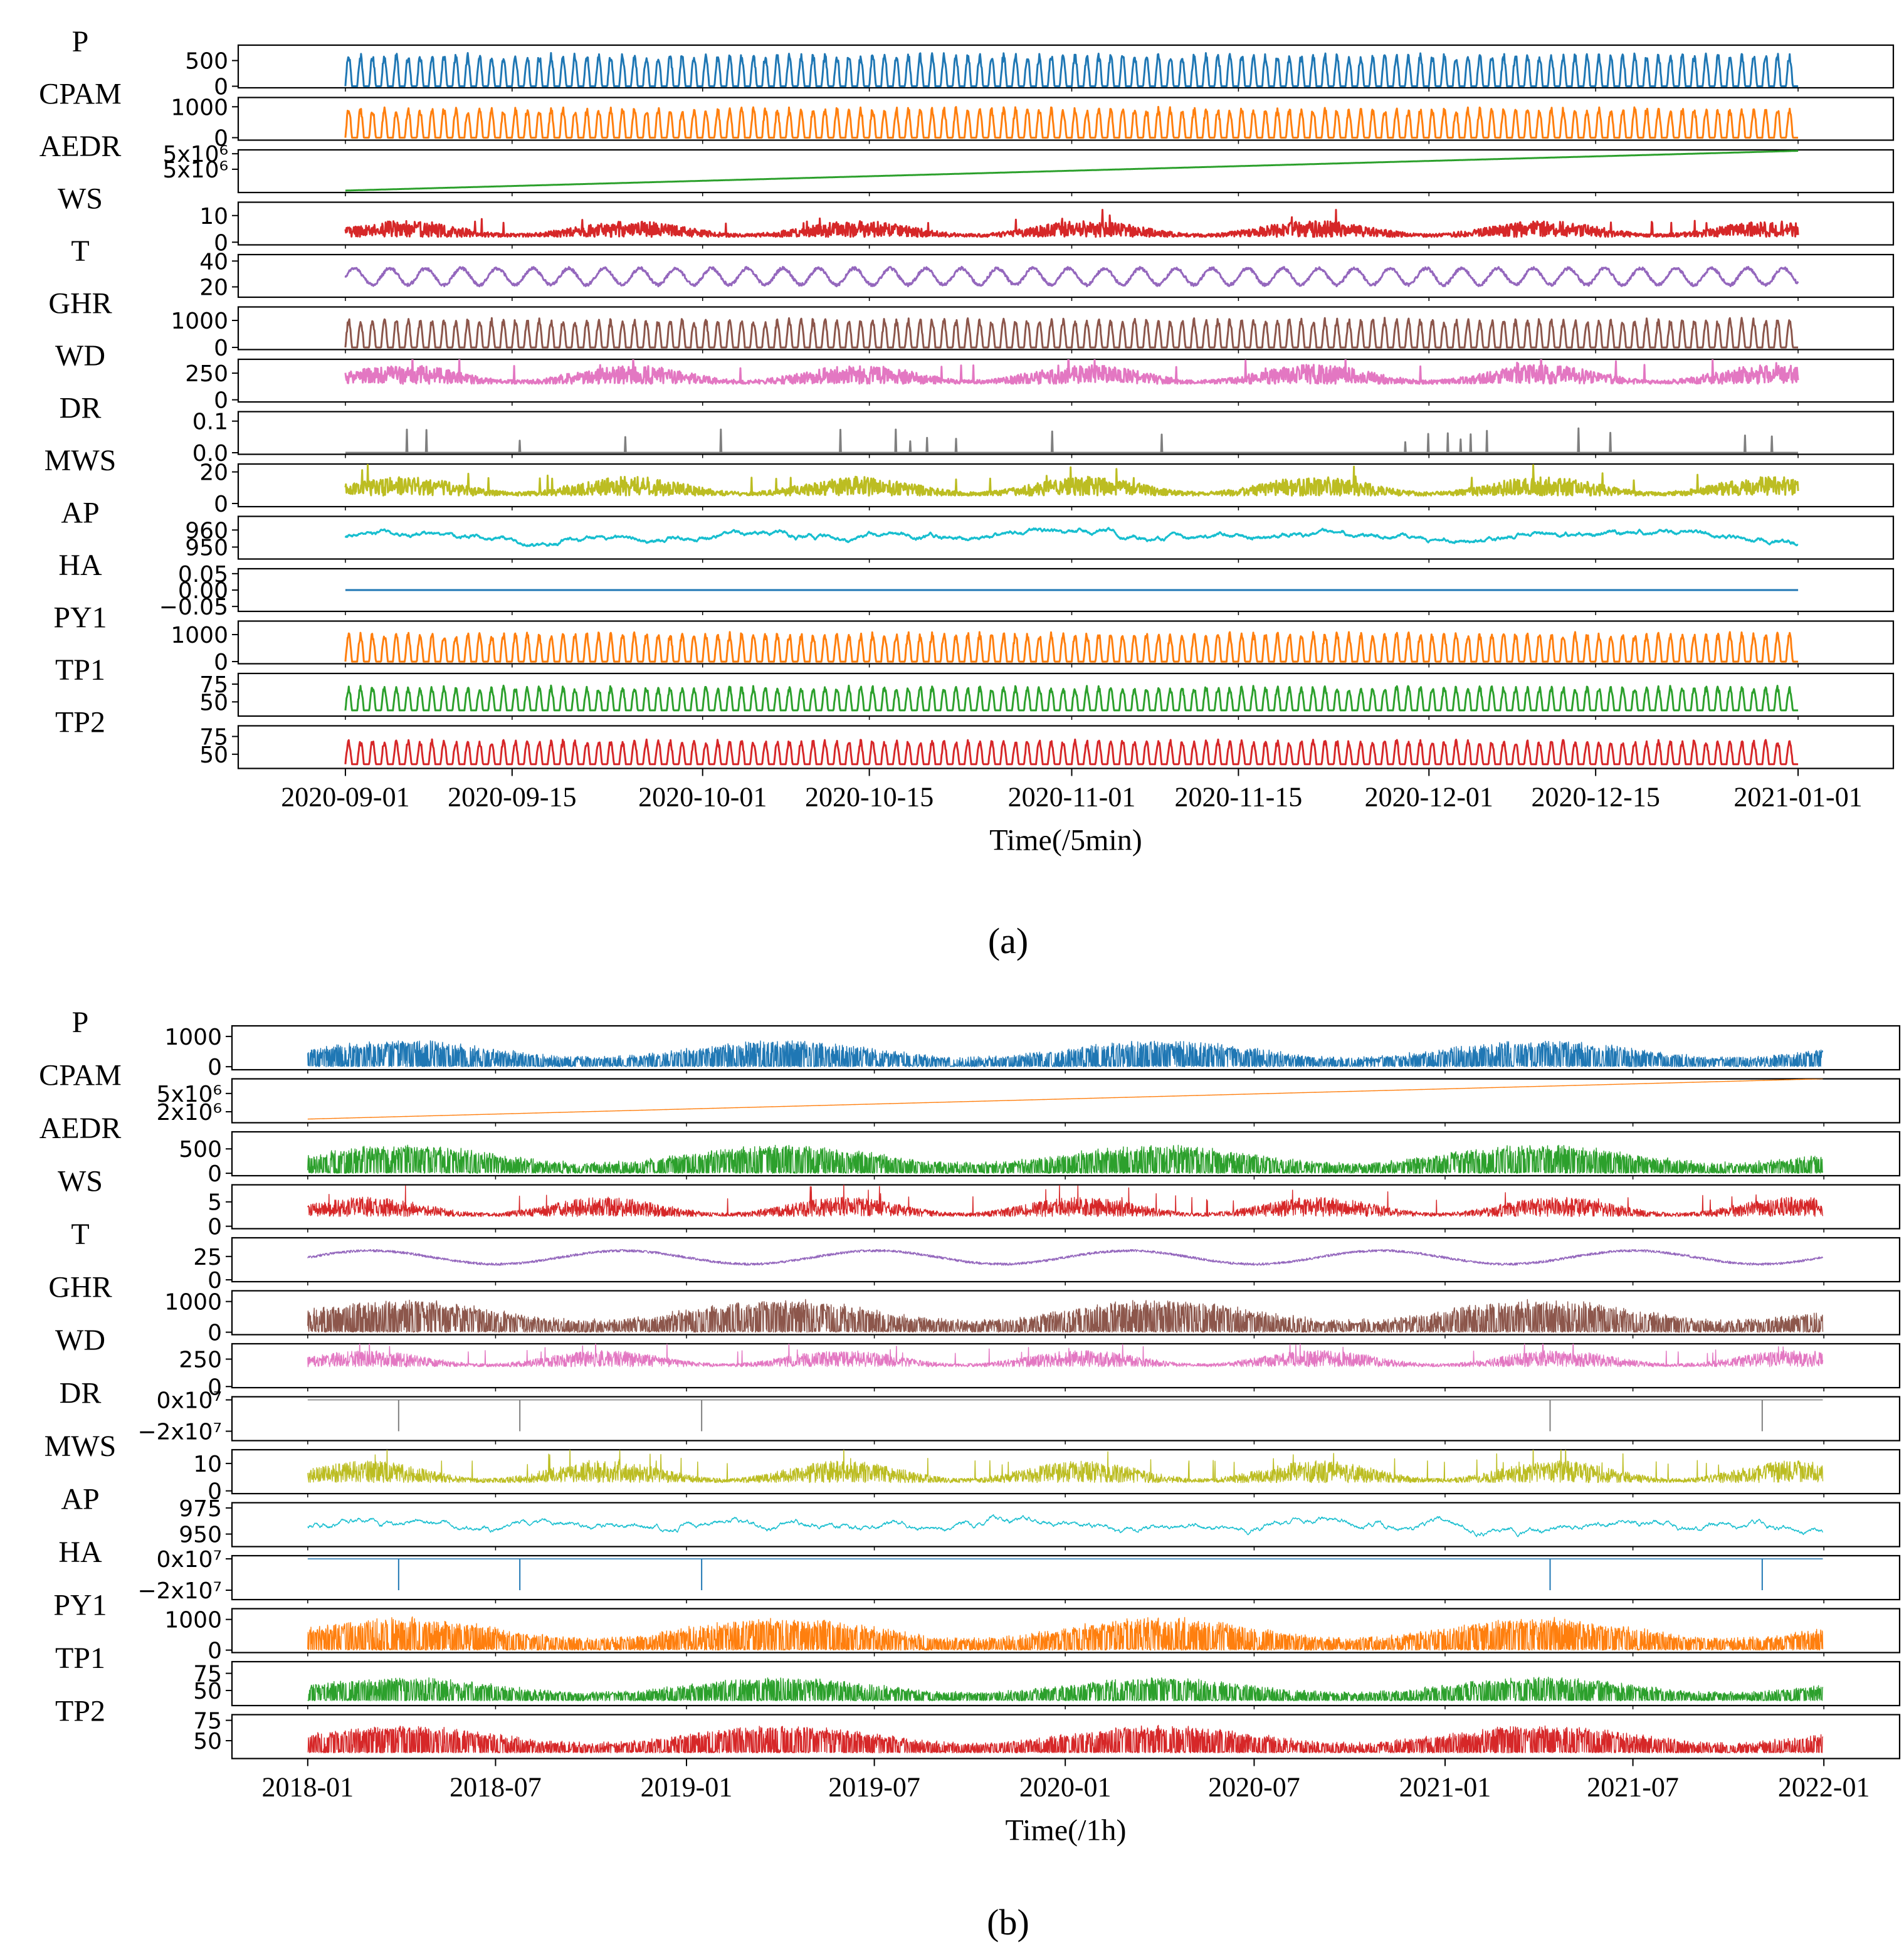 This screenshot has height=1952, width=1904. Describe the element at coordinates (214, 217) in the screenshot. I see `panel-a-ws-ytick-label-0: 10` at that location.